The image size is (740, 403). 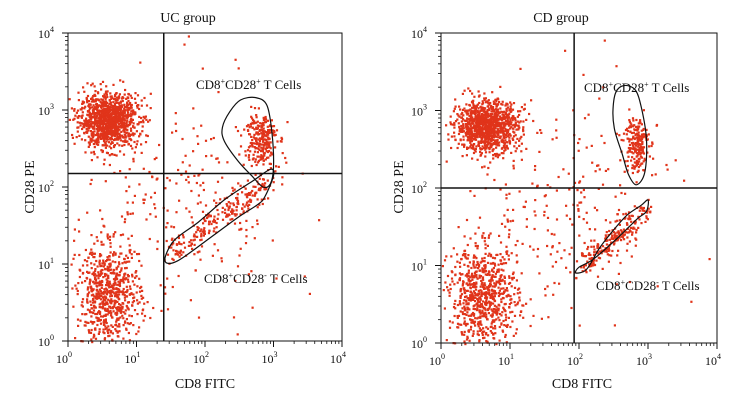 I want to click on x-tick-label: 101, so click(x=133, y=358).